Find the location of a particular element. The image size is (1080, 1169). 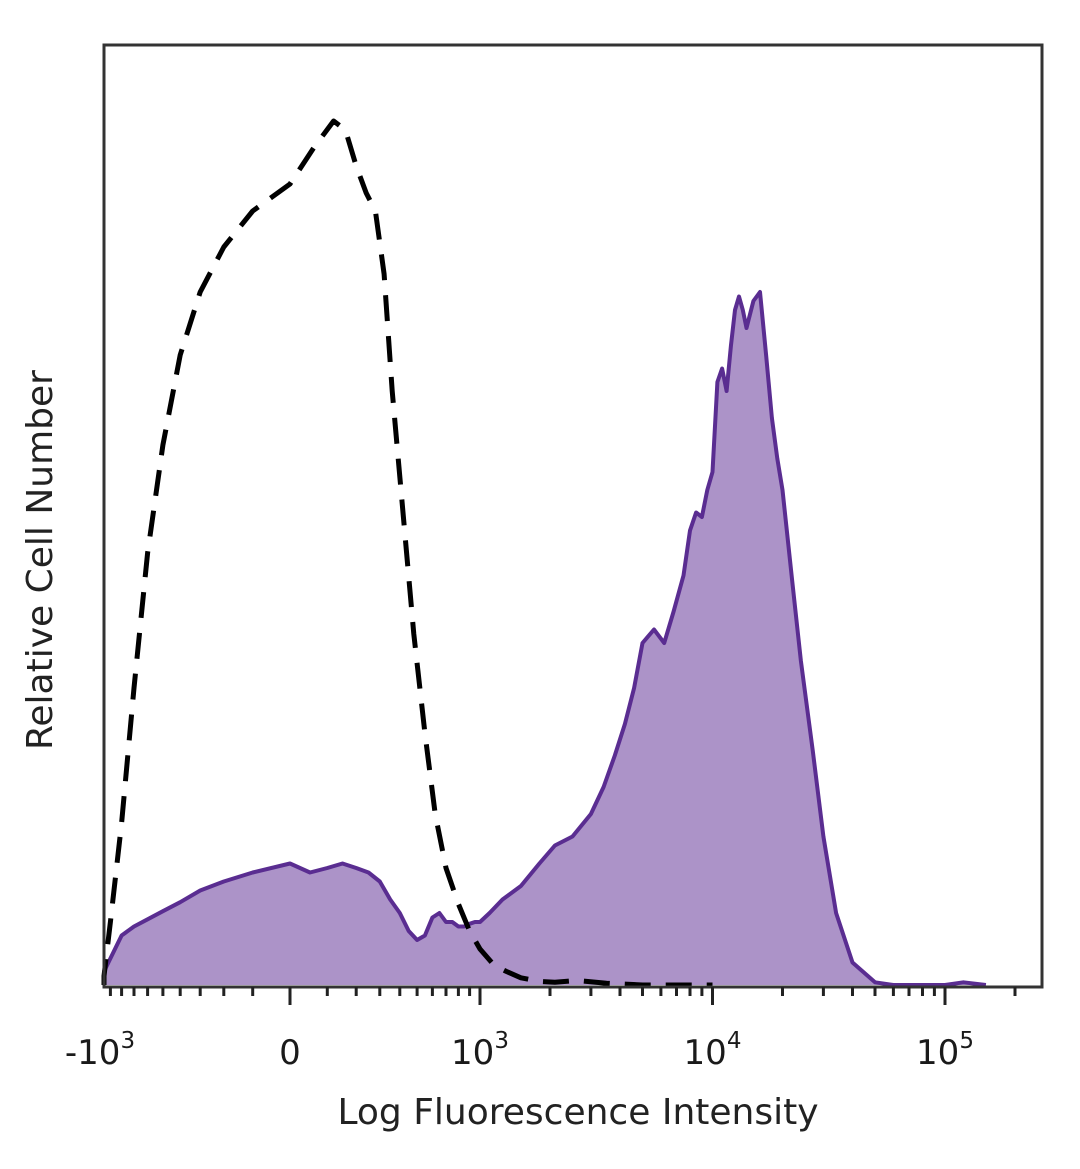

x-tick-label: 10⁴ is located at coordinates (713, 1050).